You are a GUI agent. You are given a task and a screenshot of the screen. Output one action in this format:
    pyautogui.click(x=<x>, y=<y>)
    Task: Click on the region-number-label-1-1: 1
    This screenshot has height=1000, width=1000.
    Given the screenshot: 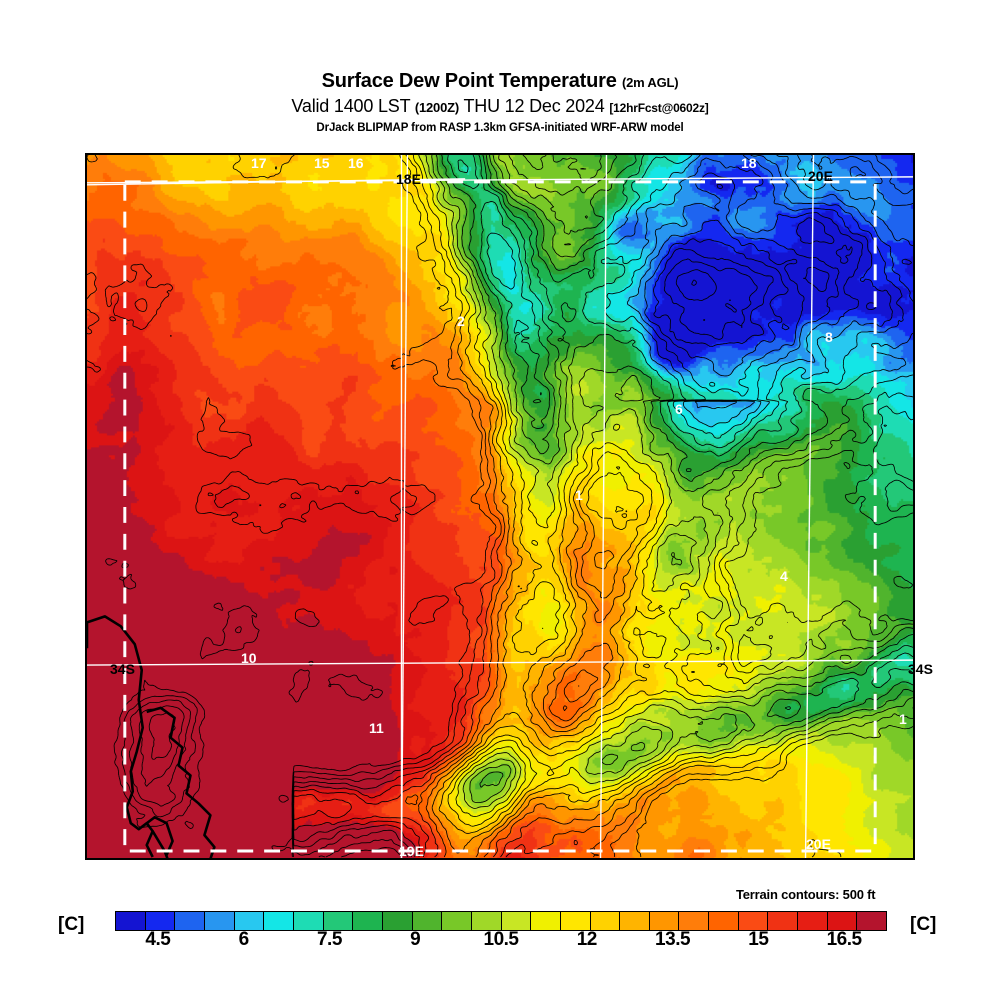 What is the action you would take?
    pyautogui.click(x=579, y=495)
    